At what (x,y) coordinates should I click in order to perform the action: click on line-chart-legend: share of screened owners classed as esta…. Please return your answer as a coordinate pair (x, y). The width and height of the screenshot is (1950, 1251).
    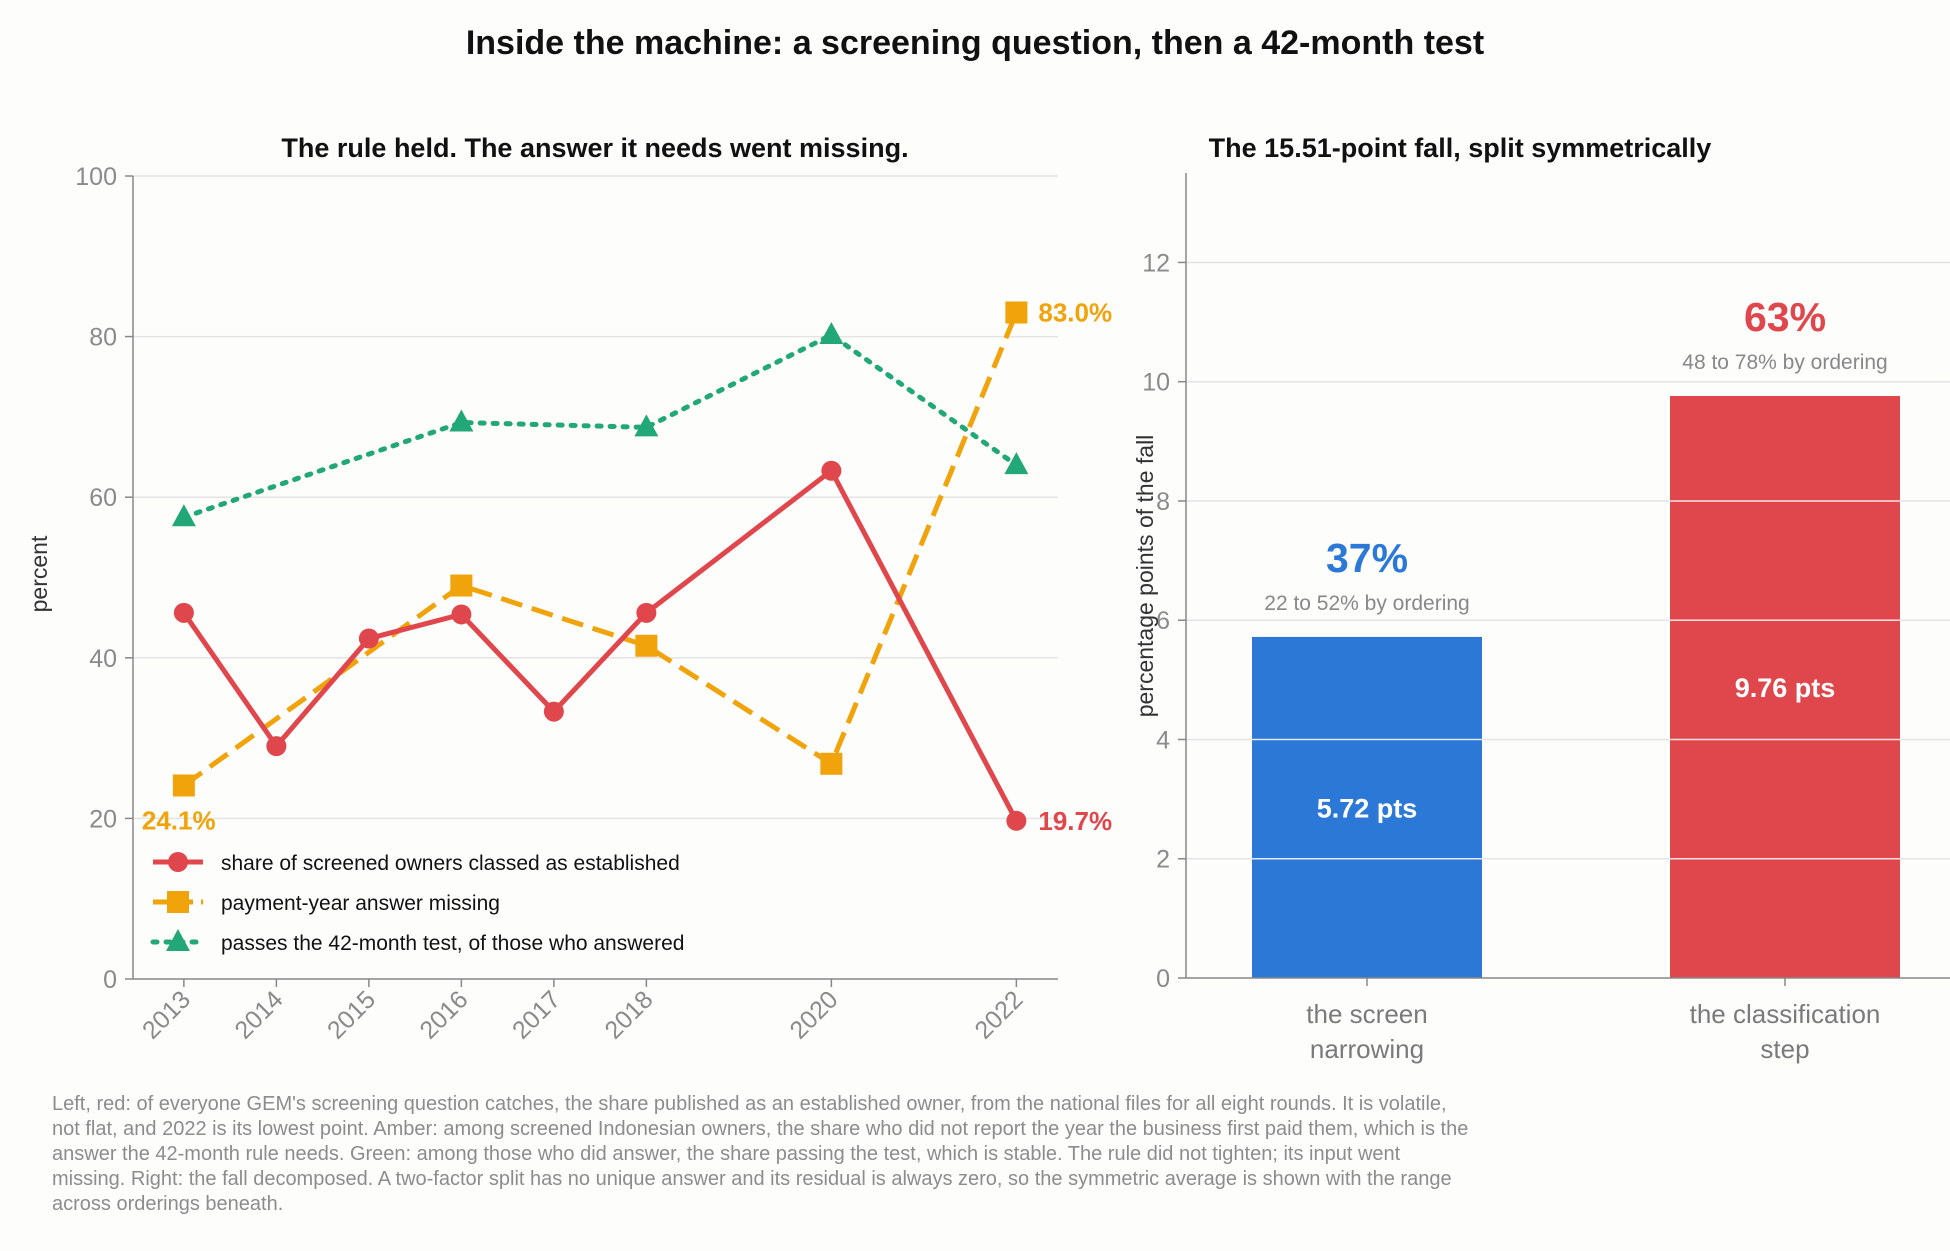
    Looking at the image, I should click on (417, 903).